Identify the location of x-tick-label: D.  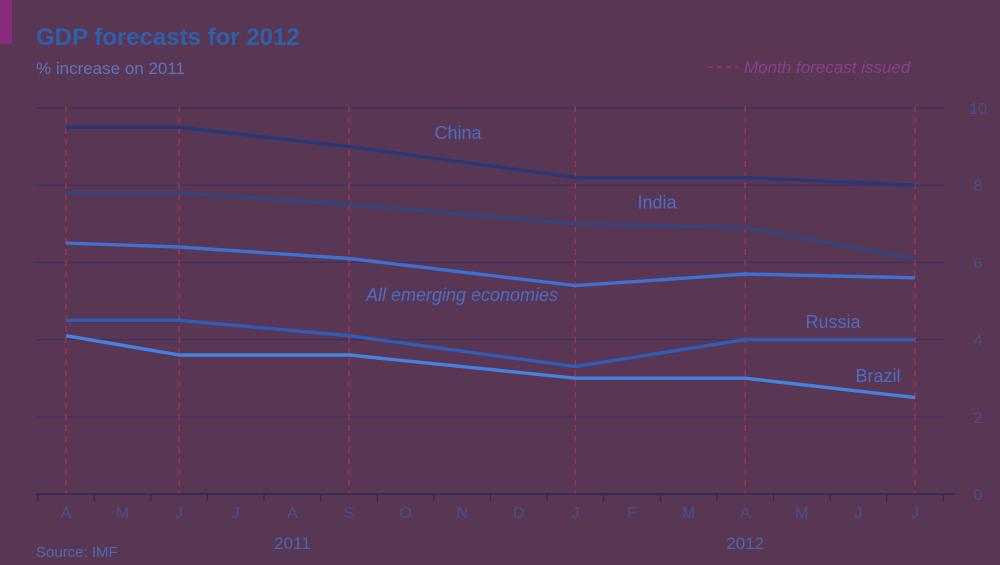
(519, 513).